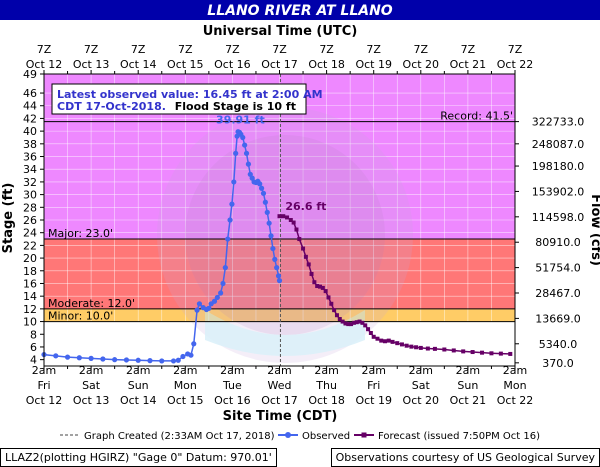 This screenshot has height=467, width=600. What do you see at coordinates (30, 322) in the screenshot?
I see `y-tick-label: 10` at bounding box center [30, 322].